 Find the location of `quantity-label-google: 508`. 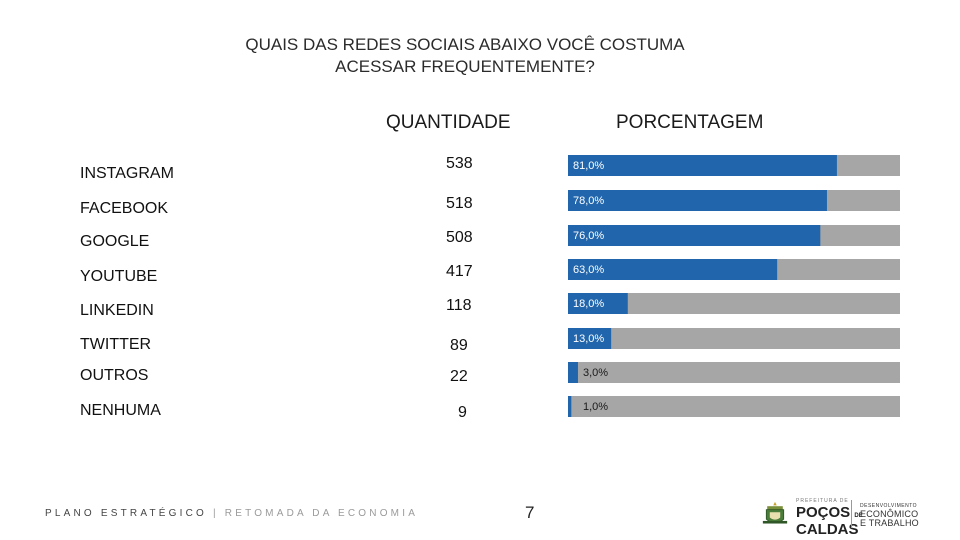

quantity-label-google: 508 is located at coordinates (459, 237).